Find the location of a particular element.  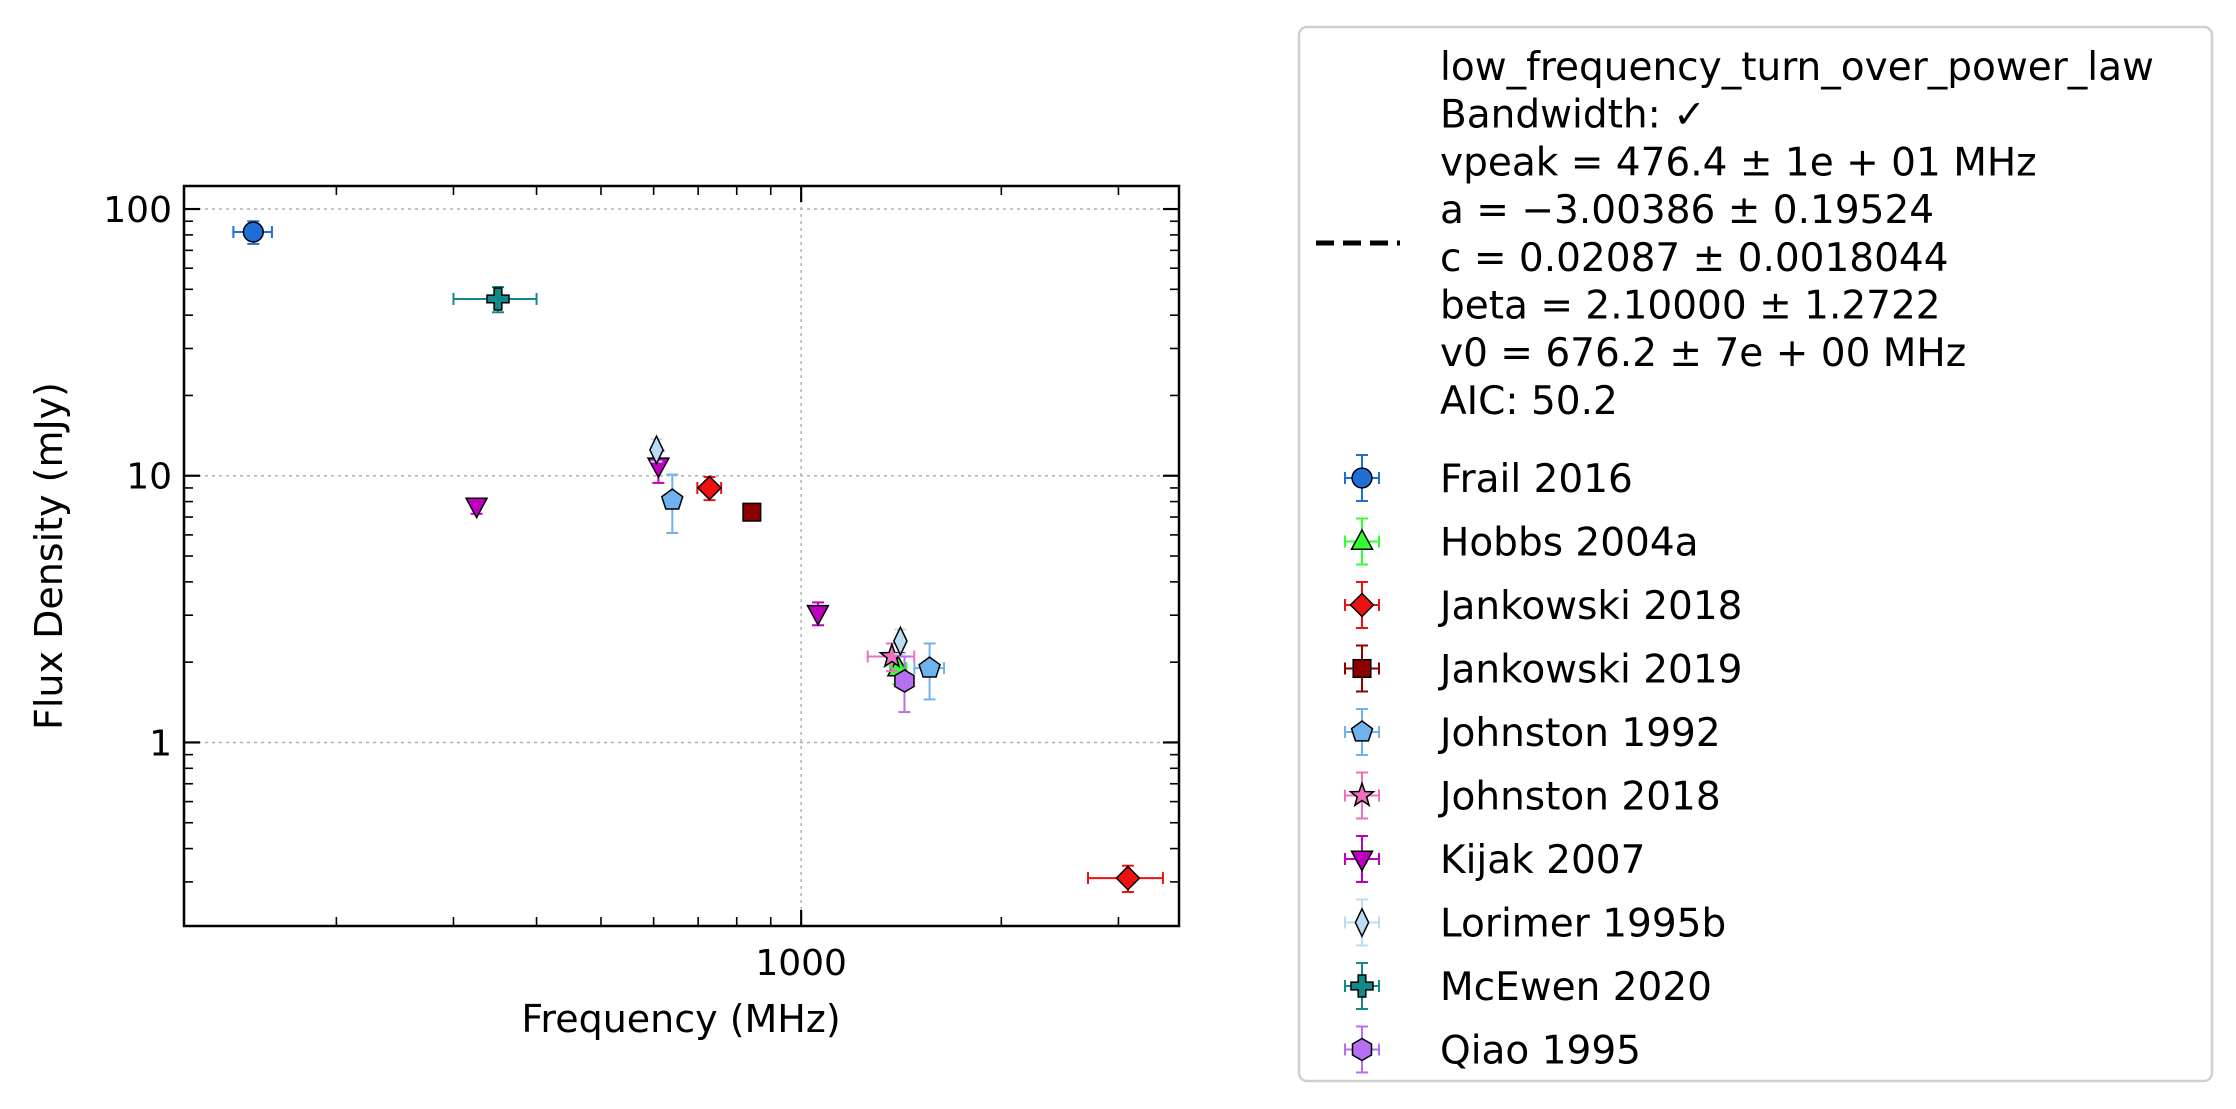

series-qiao-1995 is located at coordinates (904, 684).